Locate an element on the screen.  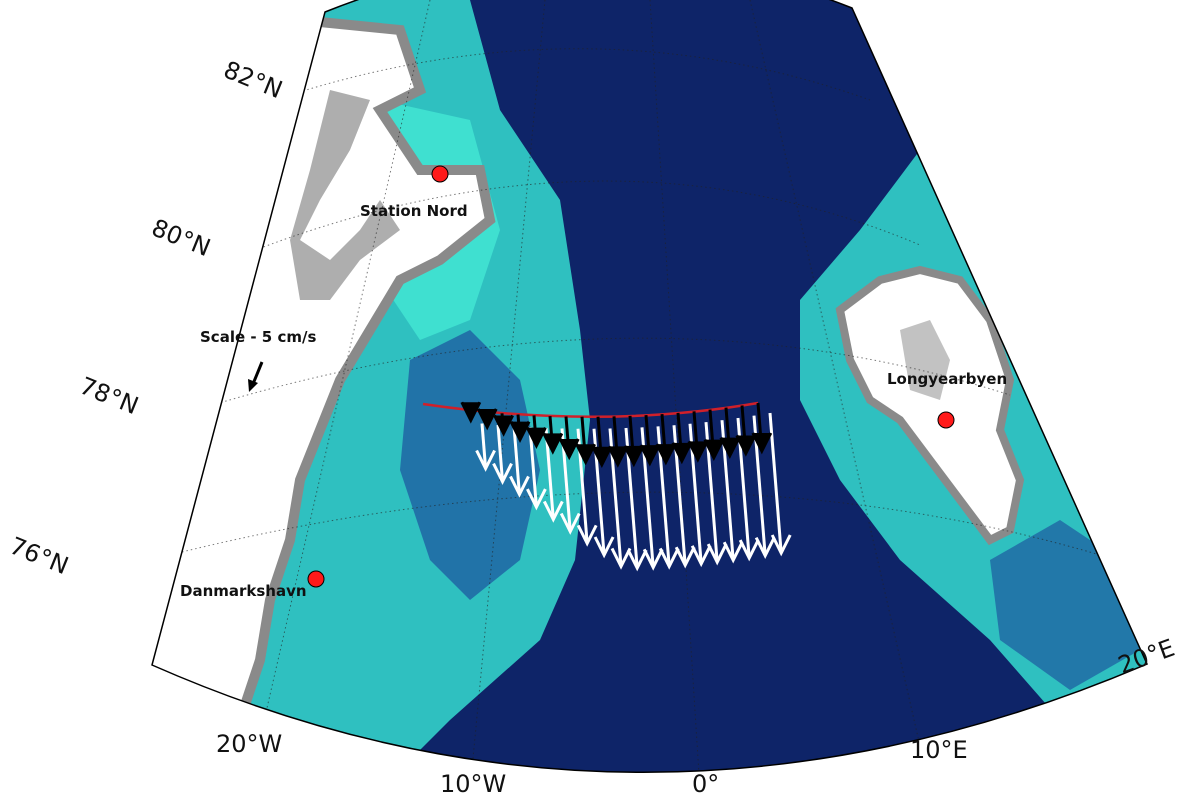
lat-label-80n: 80°N is located at coordinates (181, 238).